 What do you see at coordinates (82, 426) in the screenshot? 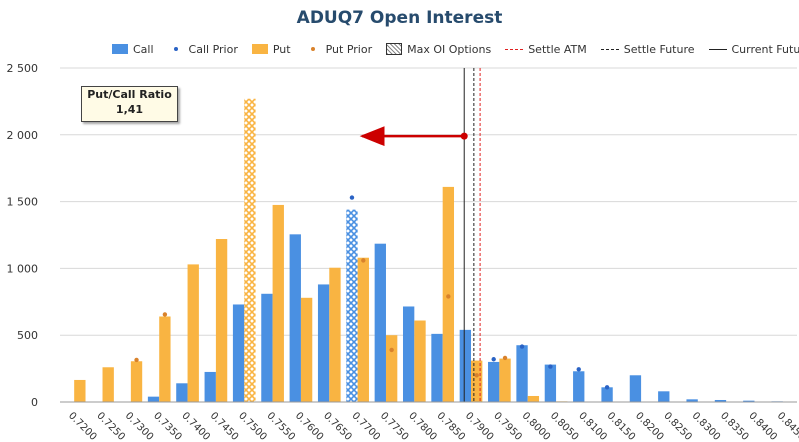
I see `x-tick-label: 0.7200` at bounding box center [82, 426].